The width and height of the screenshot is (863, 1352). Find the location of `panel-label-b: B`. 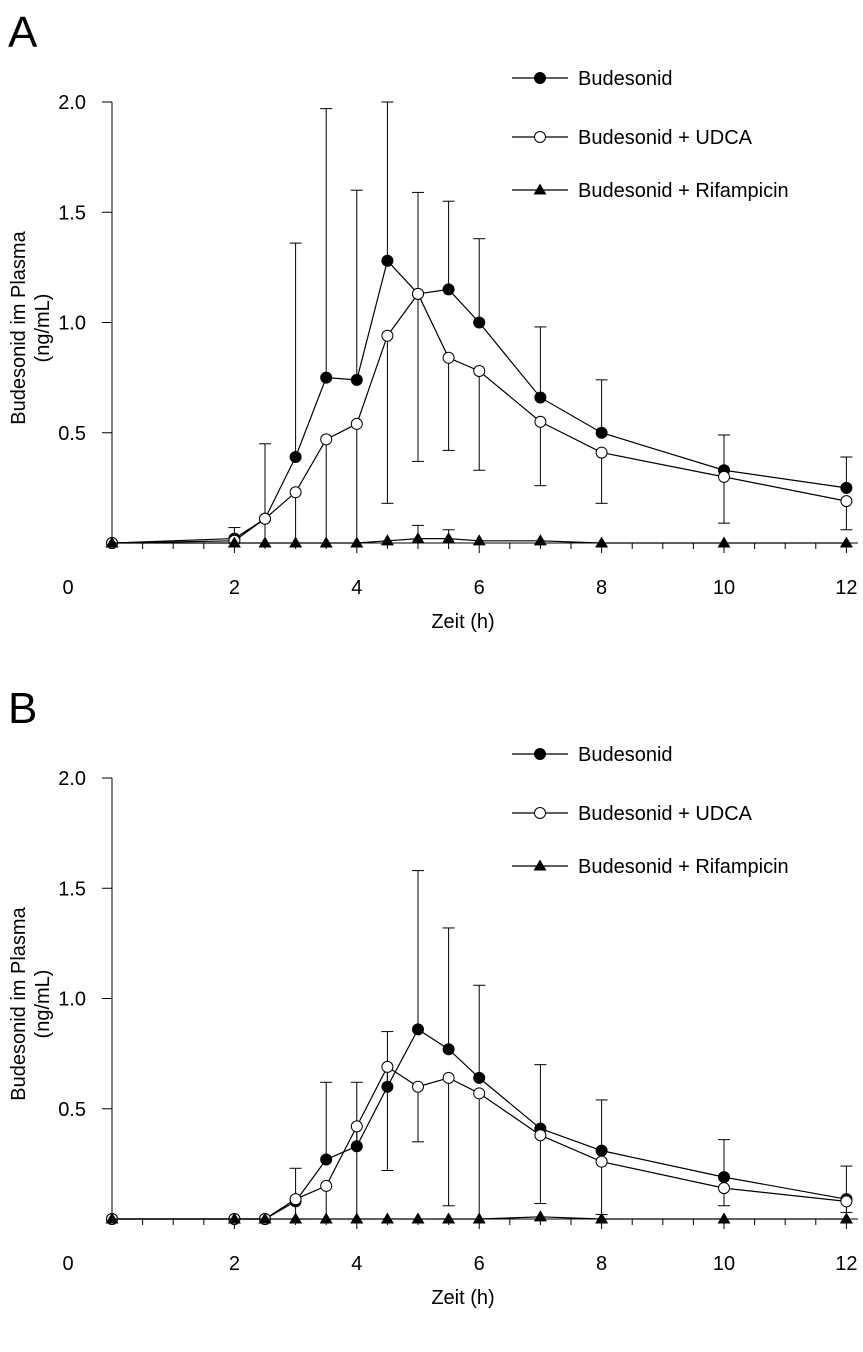

panel-label-b: B is located at coordinates (23, 708).